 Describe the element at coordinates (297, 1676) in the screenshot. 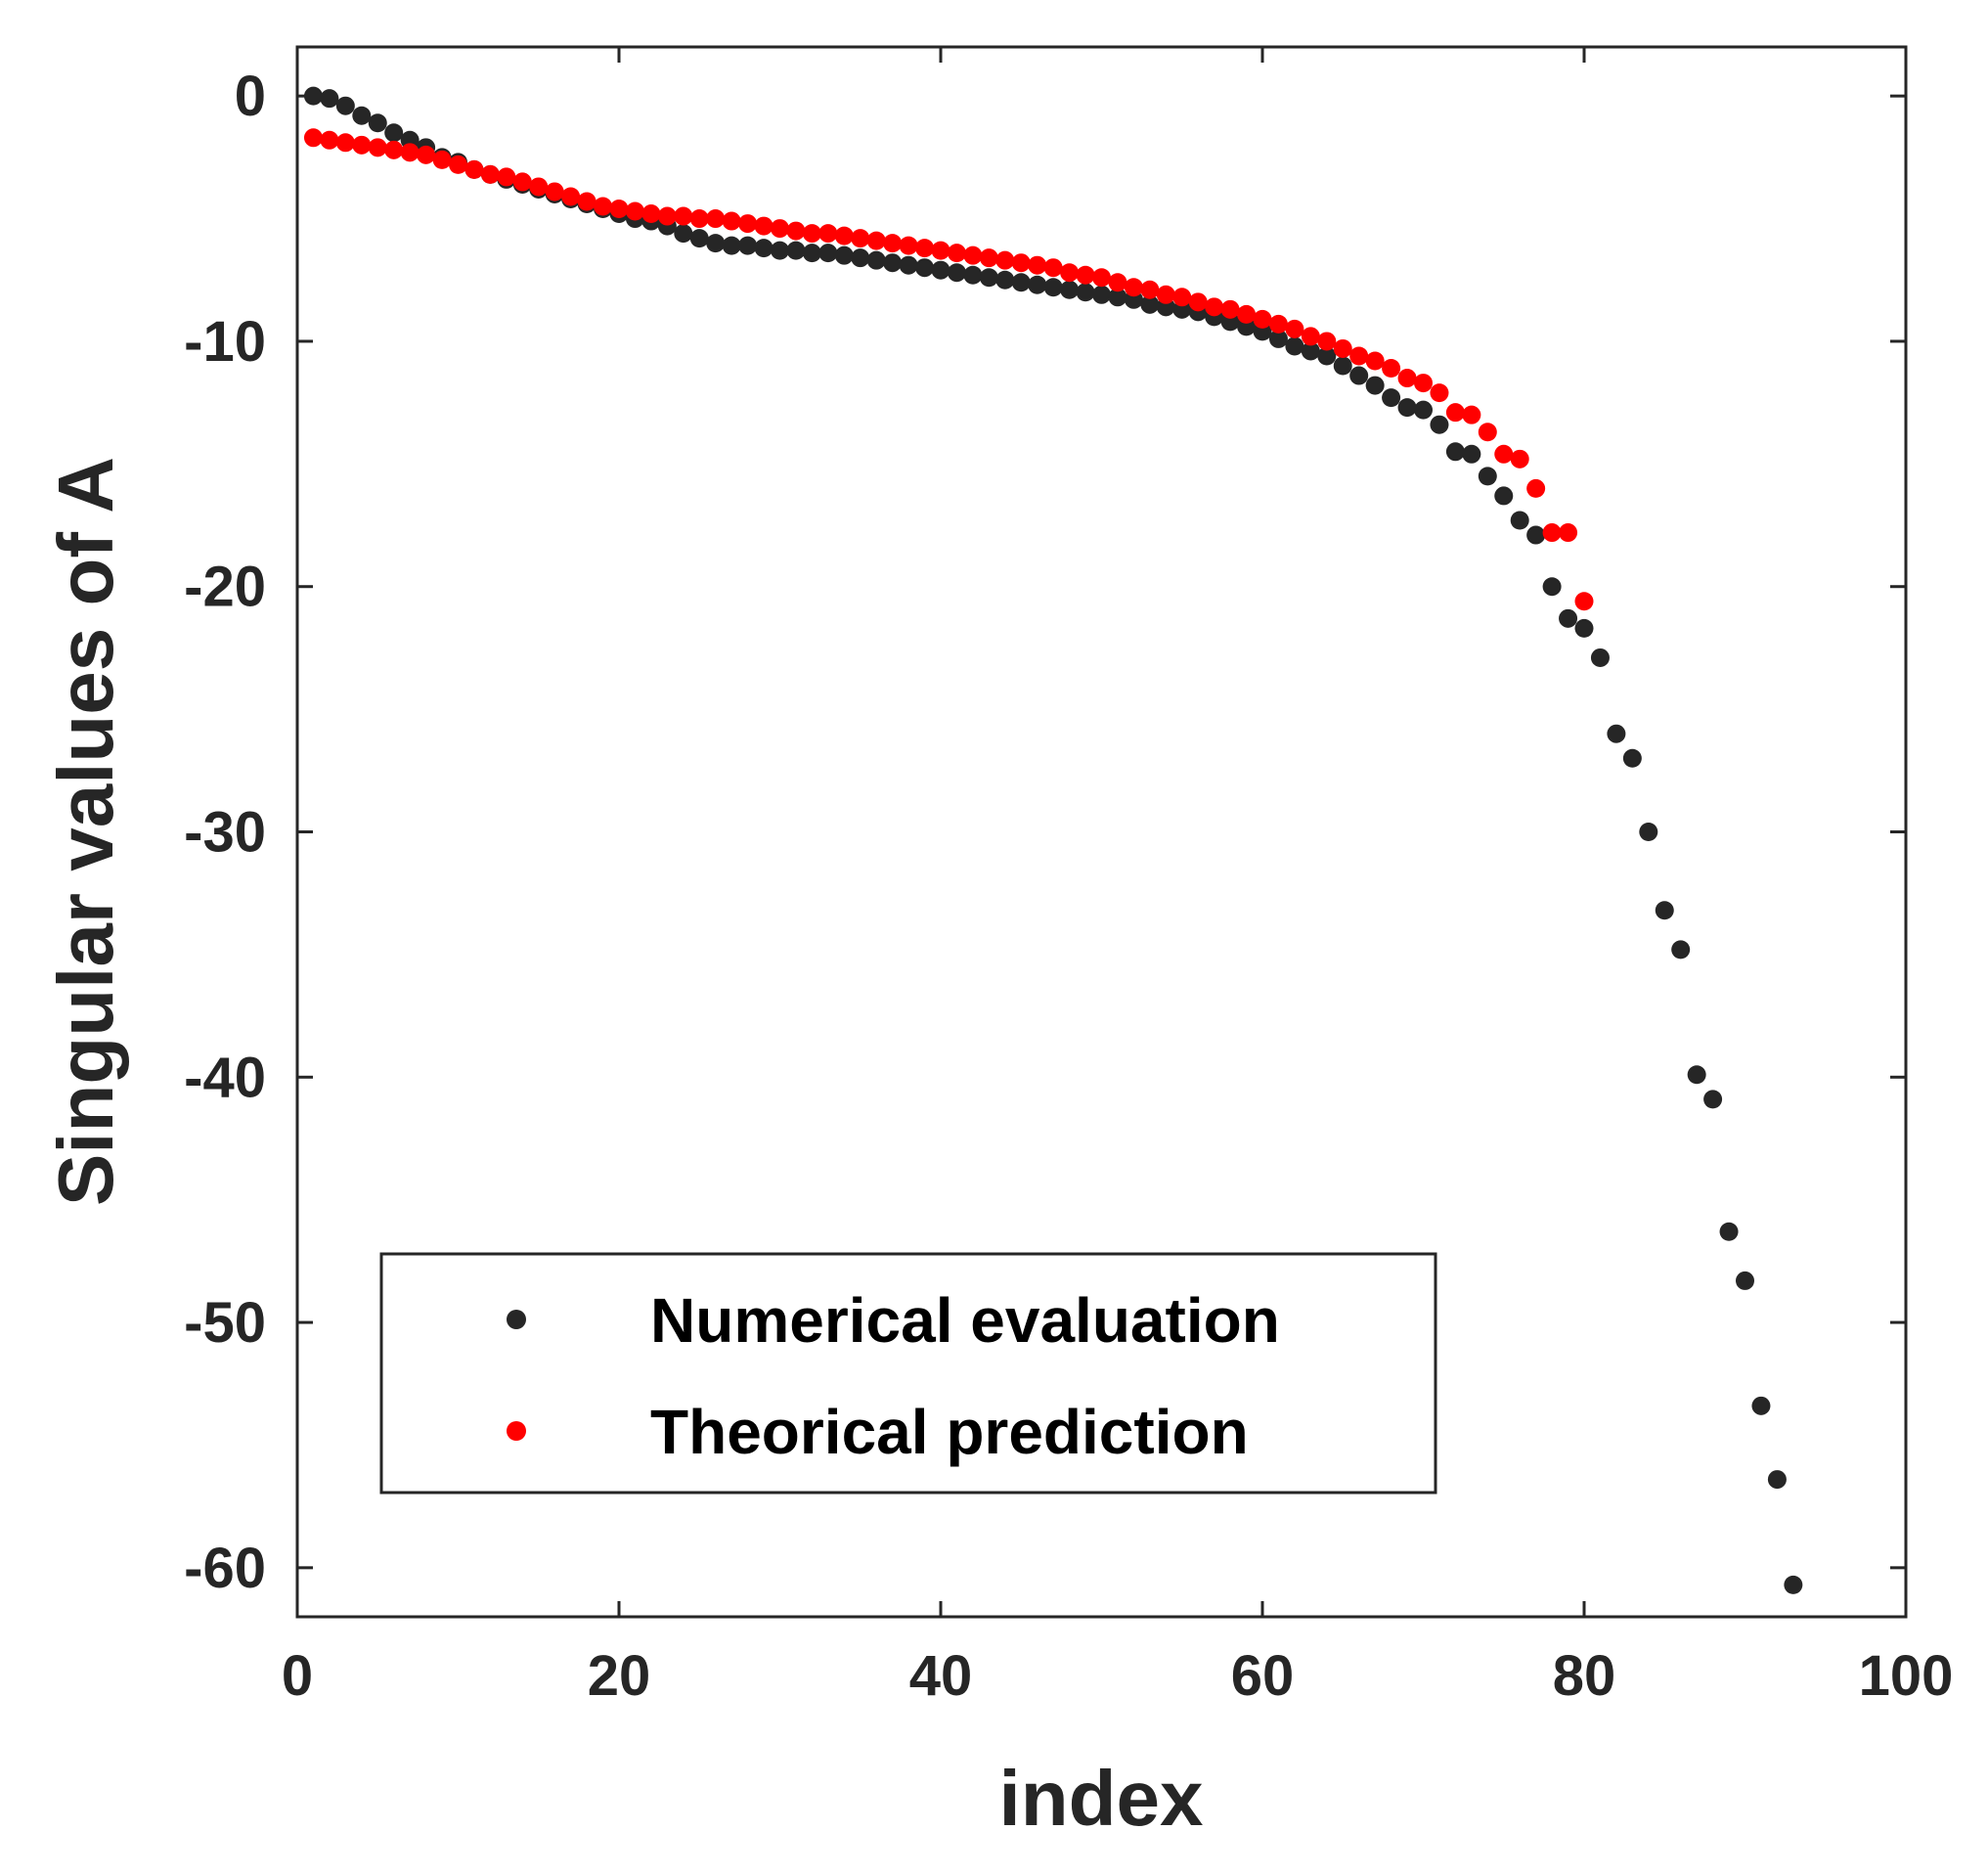

I see `x-tick-label: 0` at that location.